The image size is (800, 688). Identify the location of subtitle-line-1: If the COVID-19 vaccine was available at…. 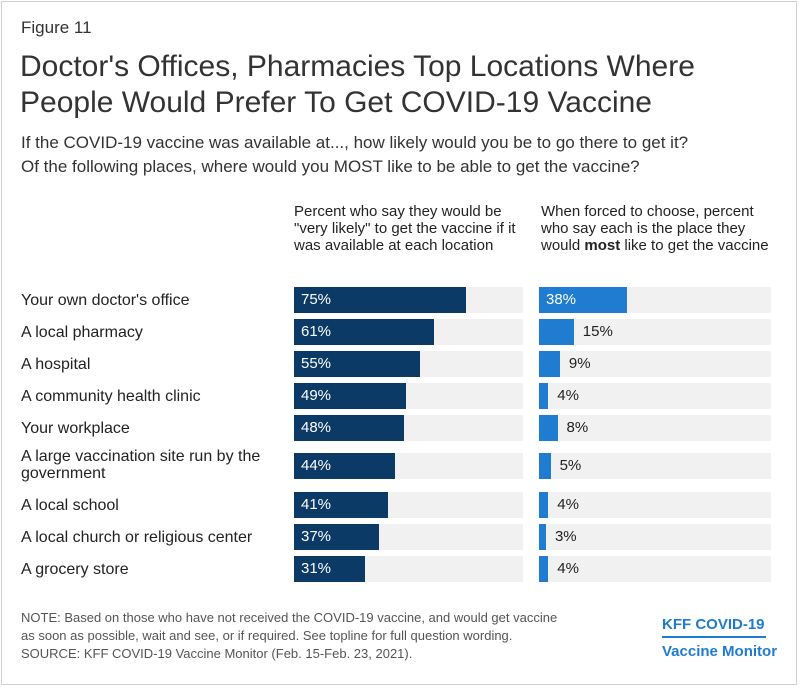
(355, 142).